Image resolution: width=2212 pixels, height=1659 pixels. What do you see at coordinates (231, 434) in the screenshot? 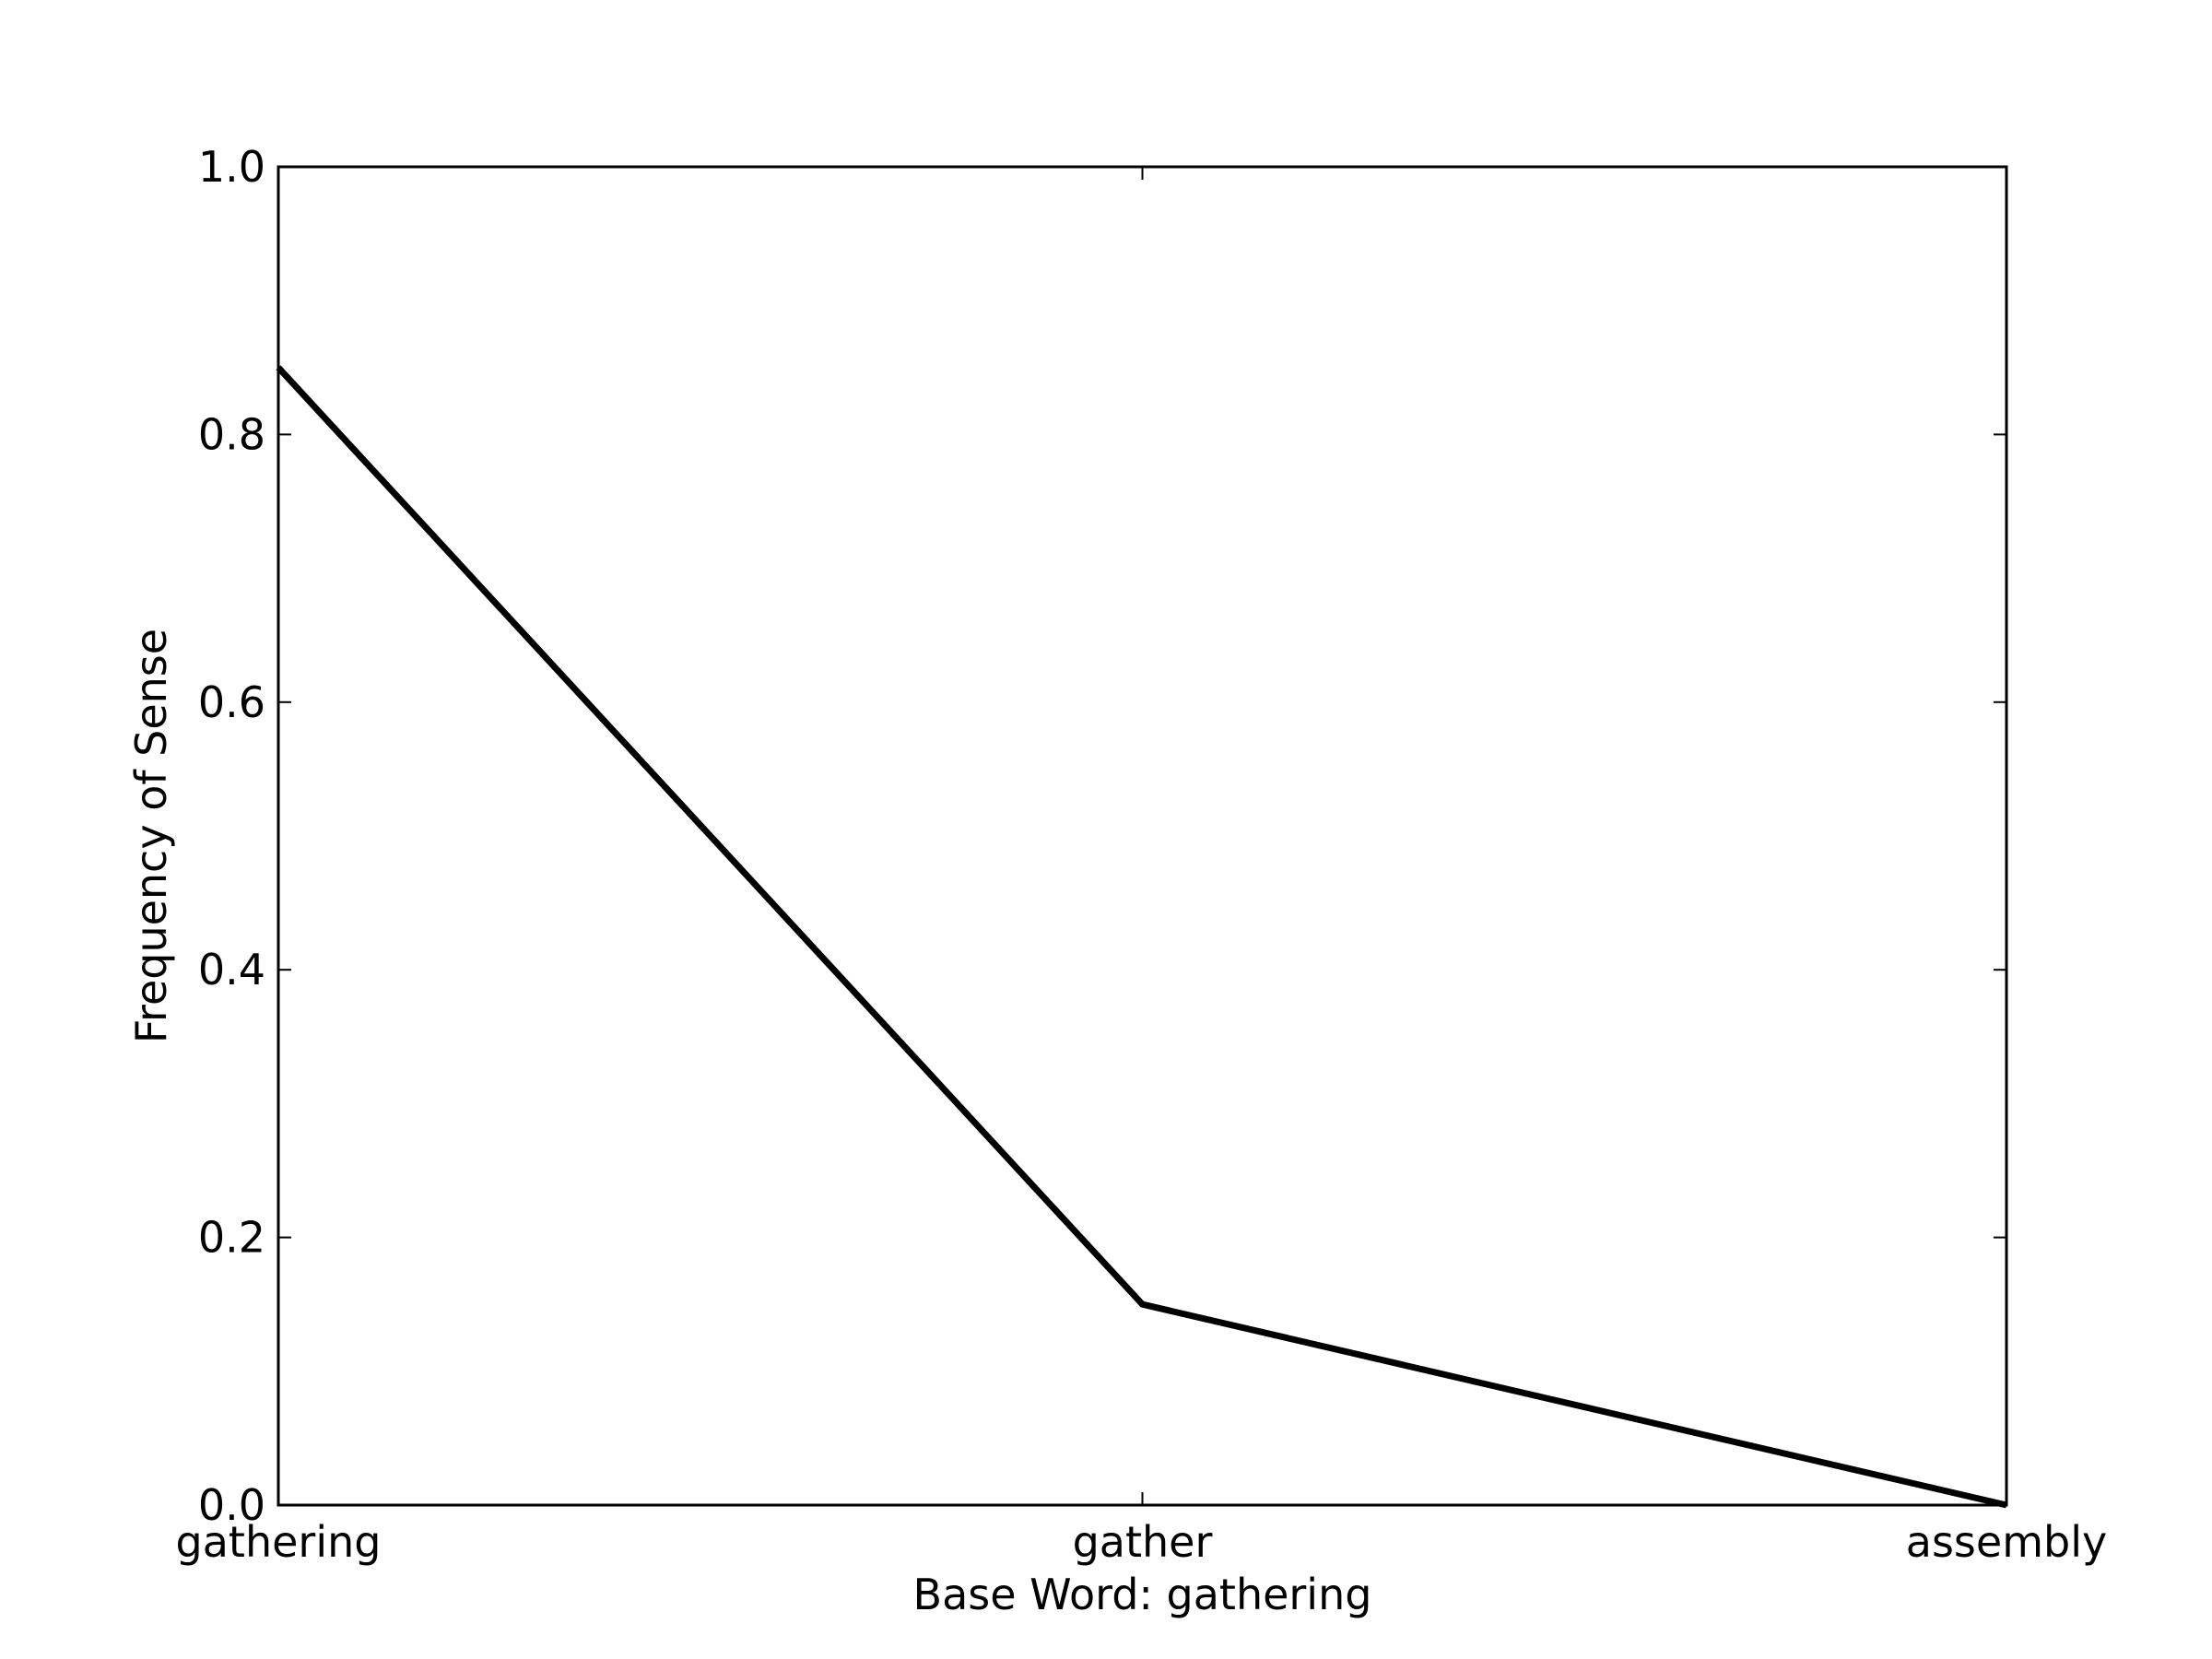
I see `y-tick-label: 0.8` at bounding box center [231, 434].